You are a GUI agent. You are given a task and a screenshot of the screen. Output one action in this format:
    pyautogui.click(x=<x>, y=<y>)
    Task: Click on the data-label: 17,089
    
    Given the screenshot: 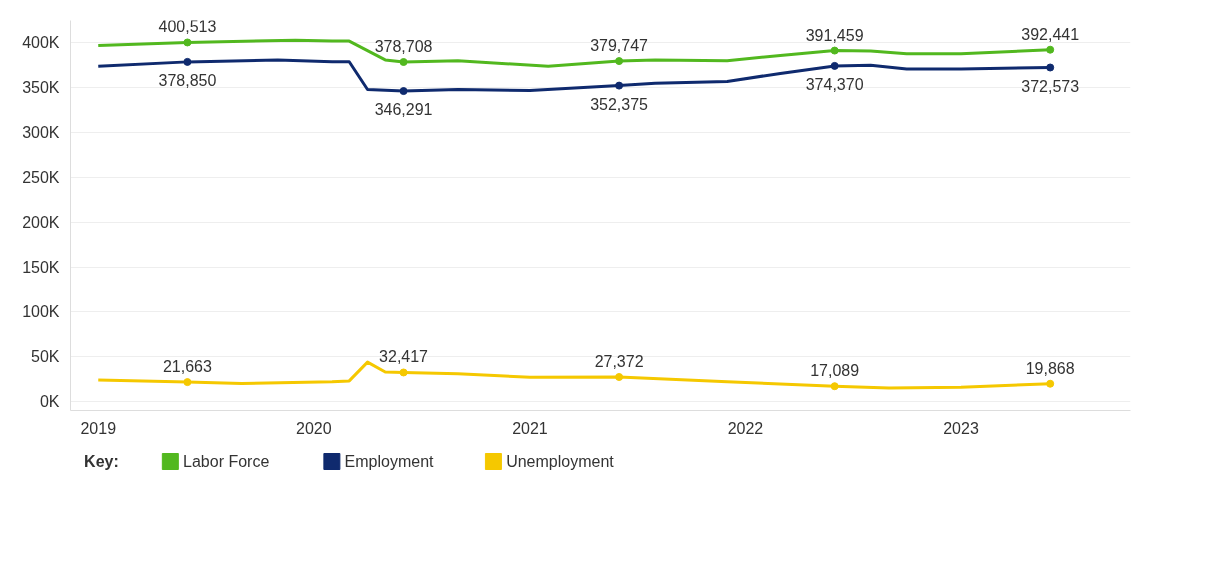 What is the action you would take?
    pyautogui.click(x=835, y=371)
    